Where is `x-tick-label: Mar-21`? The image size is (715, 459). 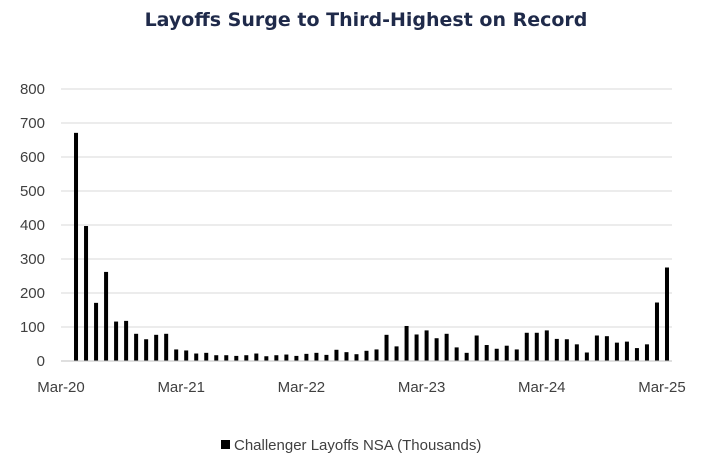 x-tick-label: Mar-21 is located at coordinates (181, 387).